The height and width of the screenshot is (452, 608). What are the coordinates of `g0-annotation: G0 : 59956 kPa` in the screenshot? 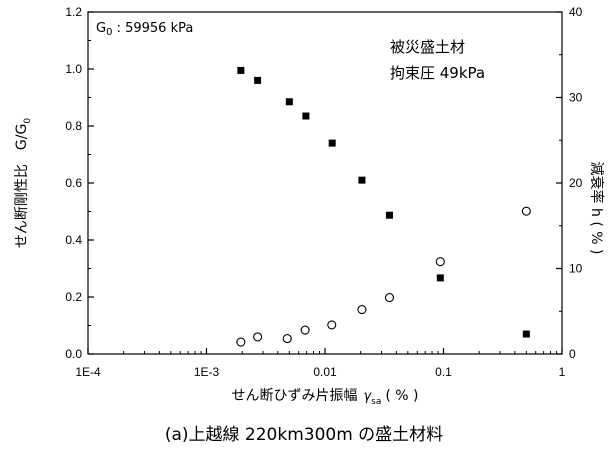 It's located at (144, 29).